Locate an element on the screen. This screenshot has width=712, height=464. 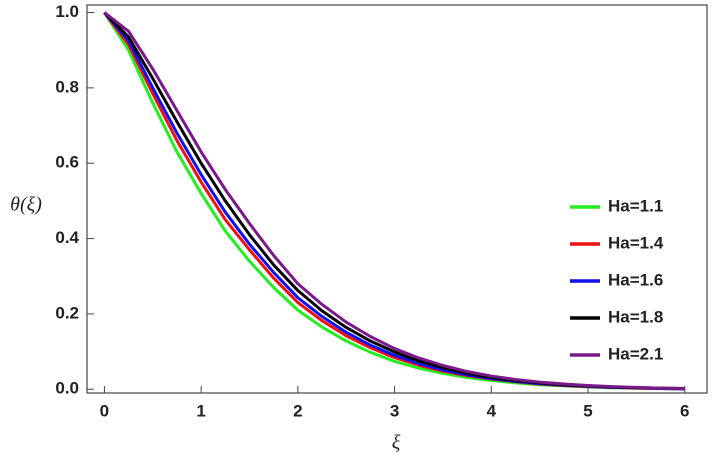
y-tick-label: 0.0 is located at coordinates (67, 388).